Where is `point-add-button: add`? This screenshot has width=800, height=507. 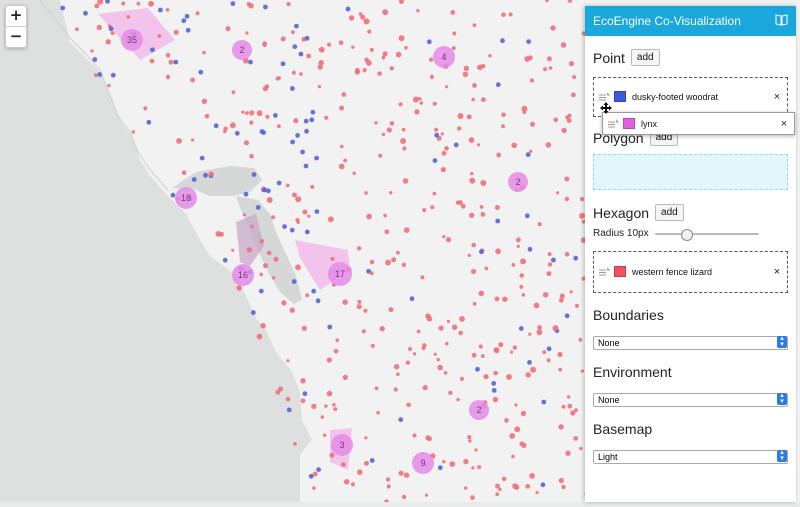
point-add-button: add is located at coordinates (645, 57).